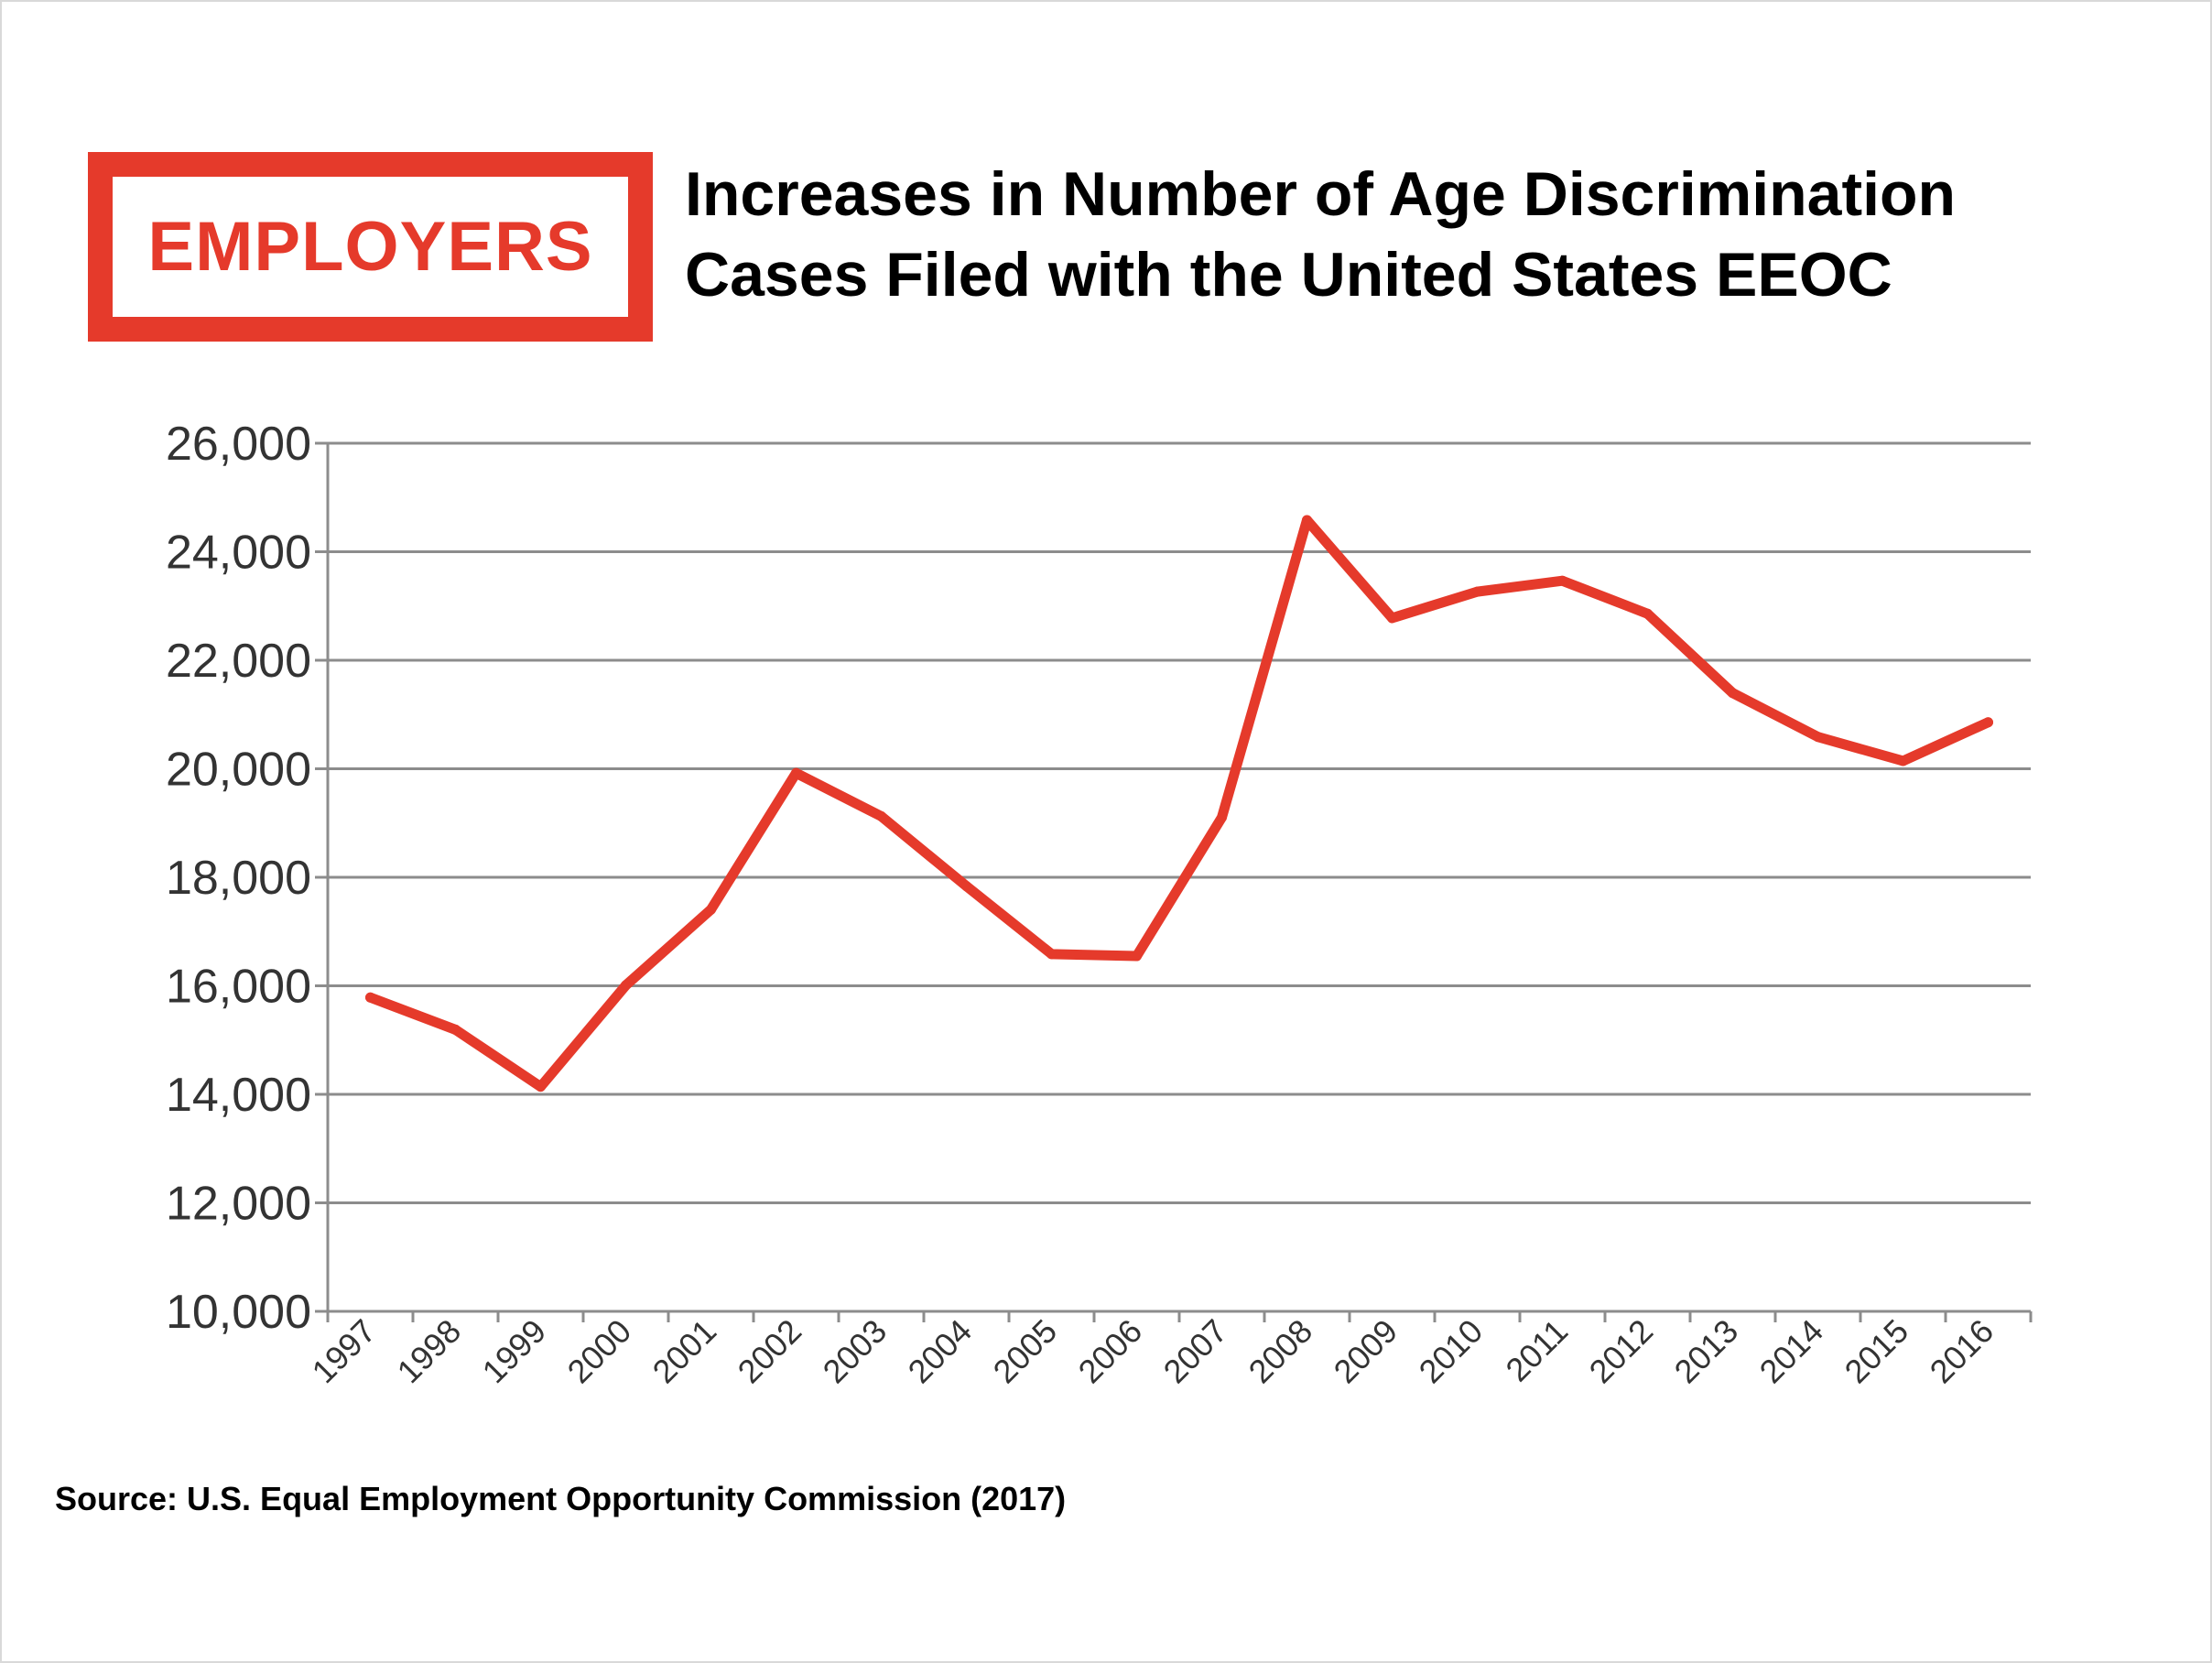 Image resolution: width=2212 pixels, height=1663 pixels. I want to click on x-tick-label: 2009, so click(1366, 1352).